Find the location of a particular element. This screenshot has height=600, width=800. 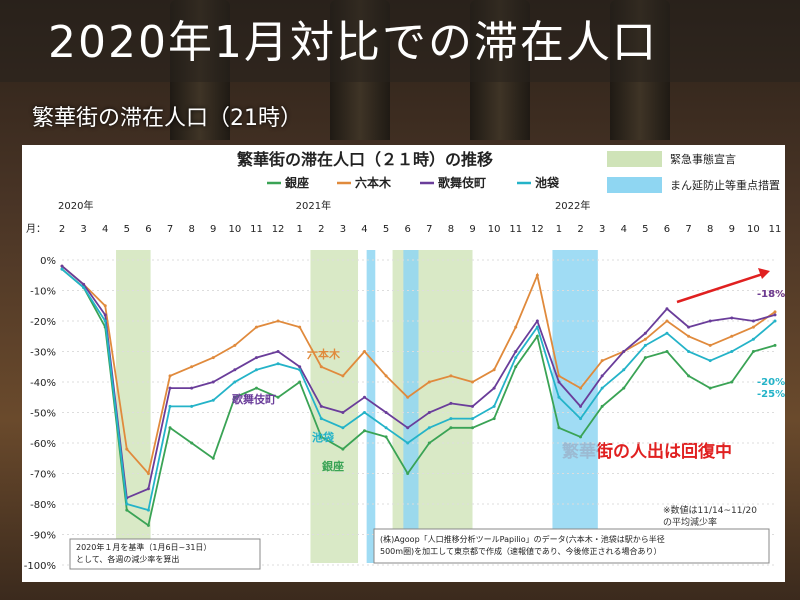

x-tick-label: 12 is located at coordinates (537, 229).